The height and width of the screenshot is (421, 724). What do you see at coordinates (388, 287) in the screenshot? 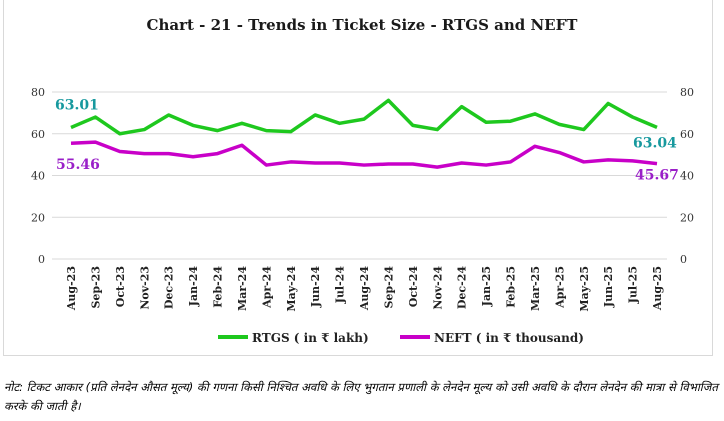
I see `x-tick-label: Sep-24` at bounding box center [388, 287].